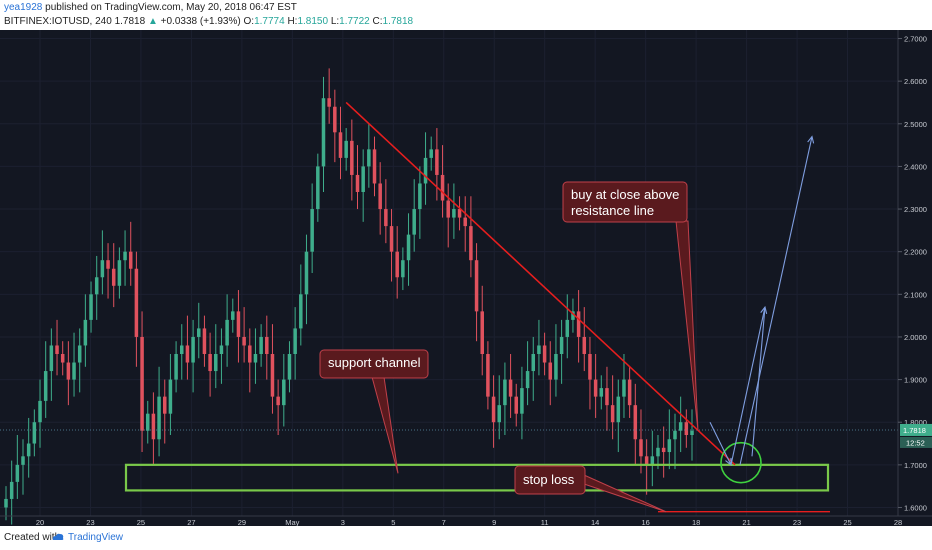  What do you see at coordinates (152, 21) in the screenshot?
I see `up-arrow-icon: ▲` at bounding box center [152, 21].